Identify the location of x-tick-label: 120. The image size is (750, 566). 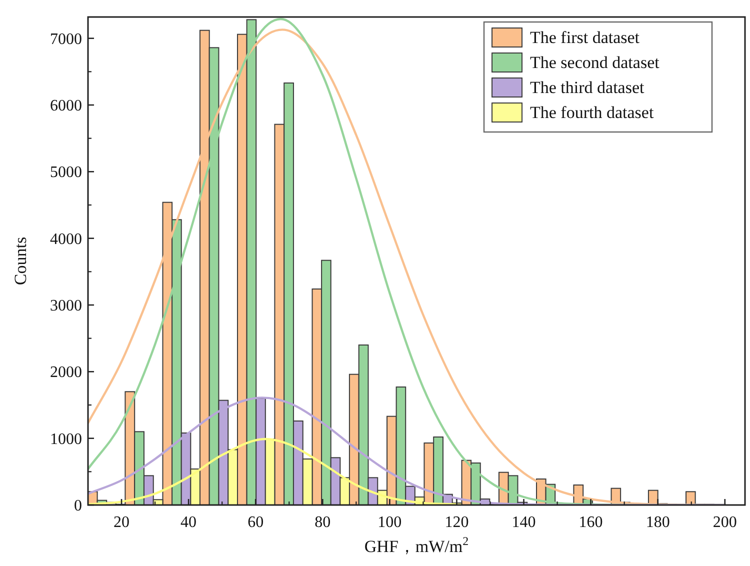
(456, 522).